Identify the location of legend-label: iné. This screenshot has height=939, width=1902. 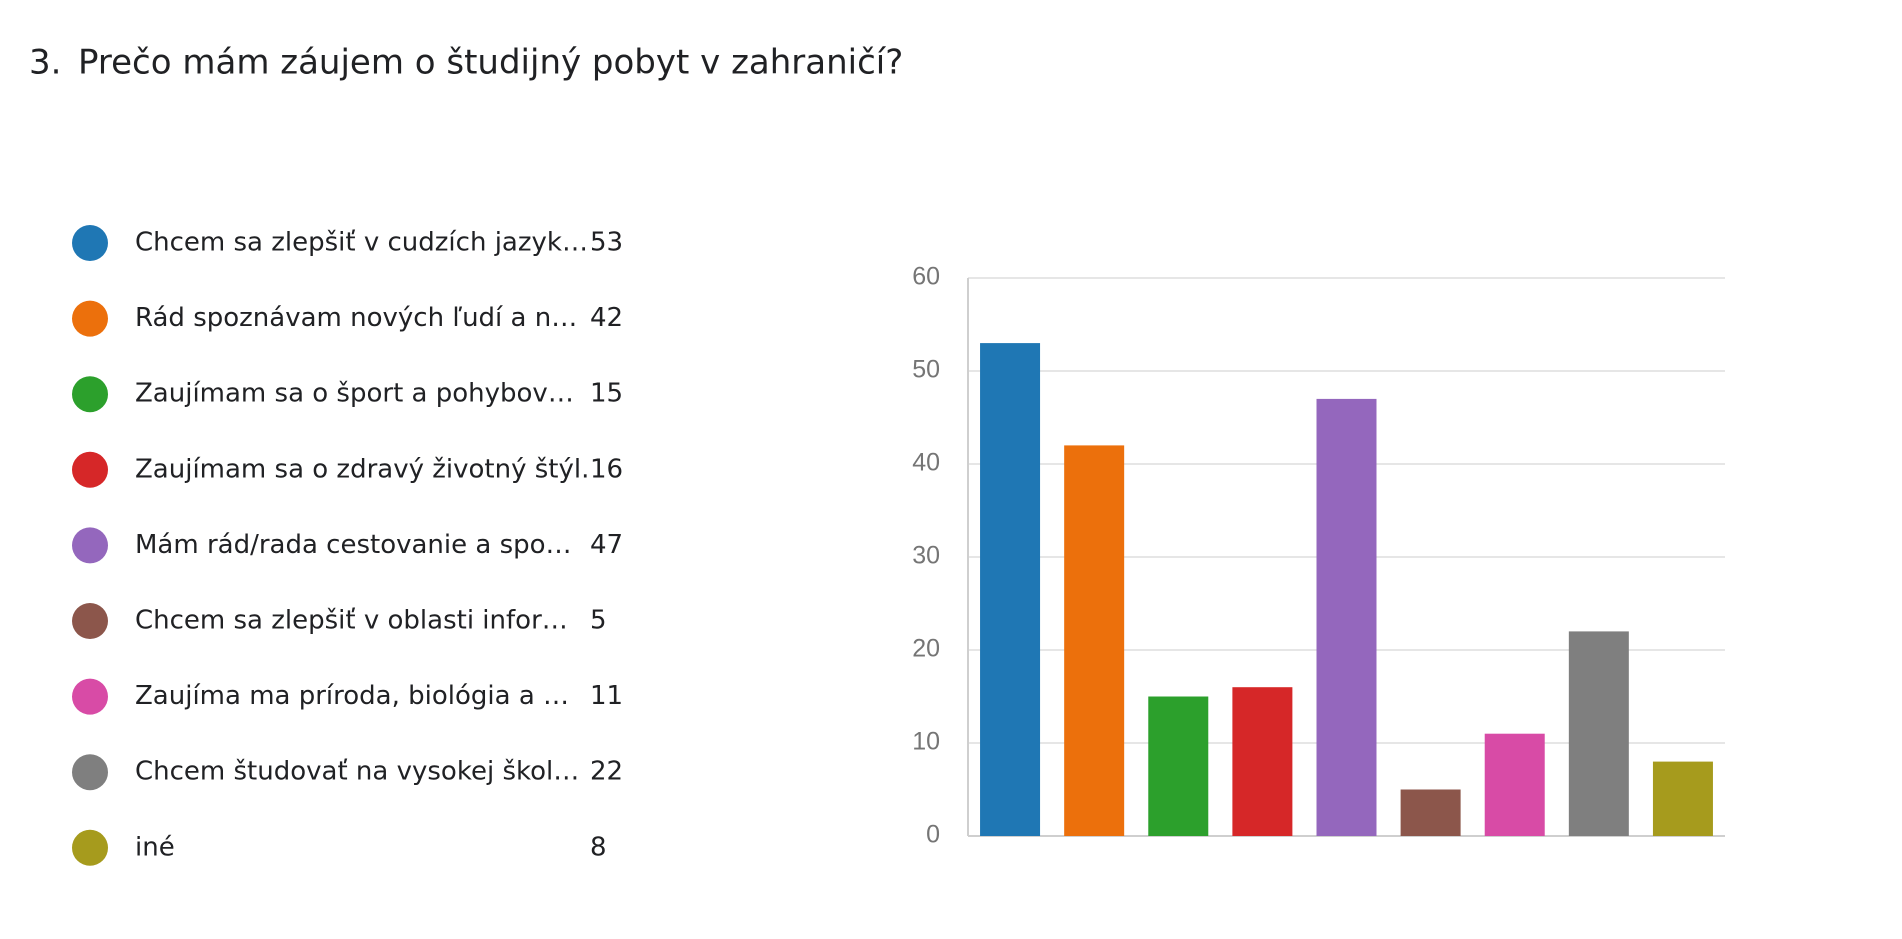
(155, 847).